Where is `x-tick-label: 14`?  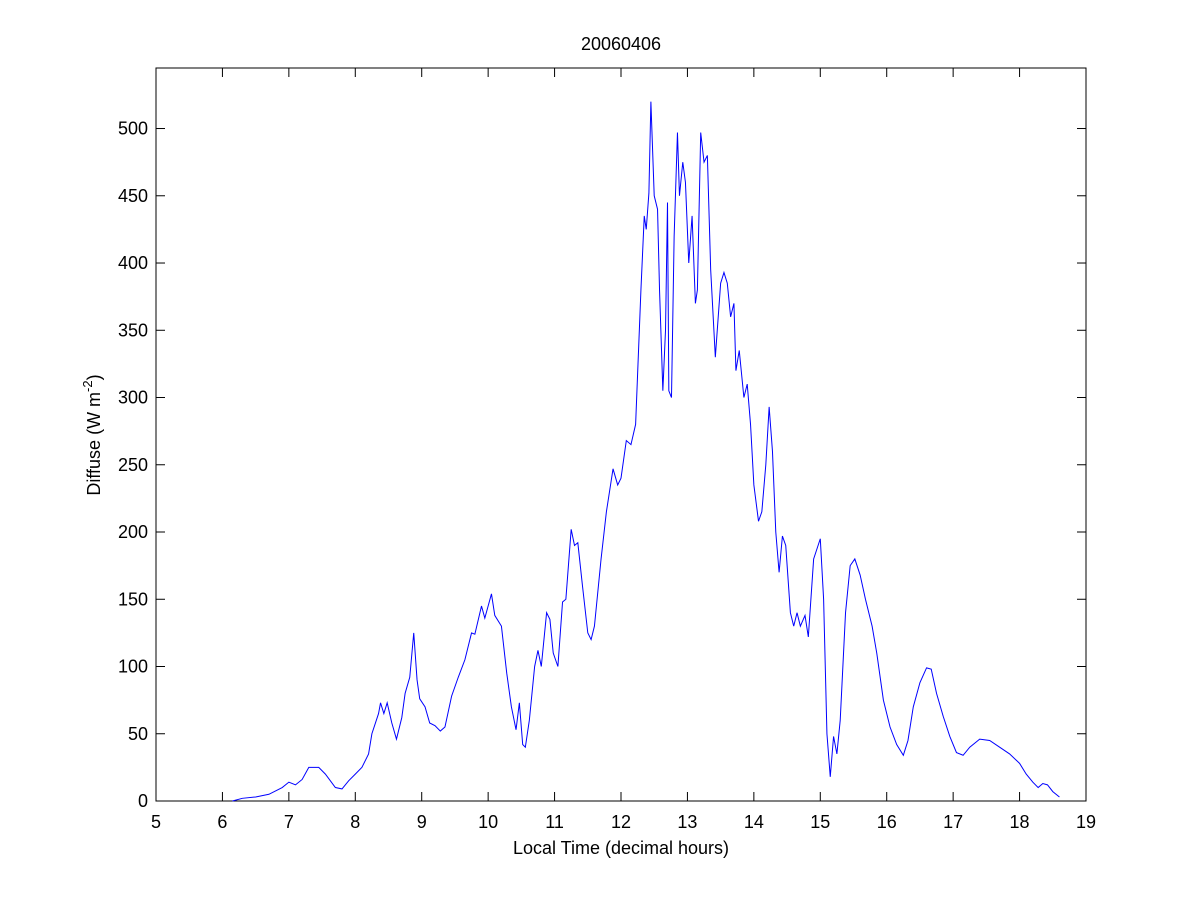 x-tick-label: 14 is located at coordinates (754, 822).